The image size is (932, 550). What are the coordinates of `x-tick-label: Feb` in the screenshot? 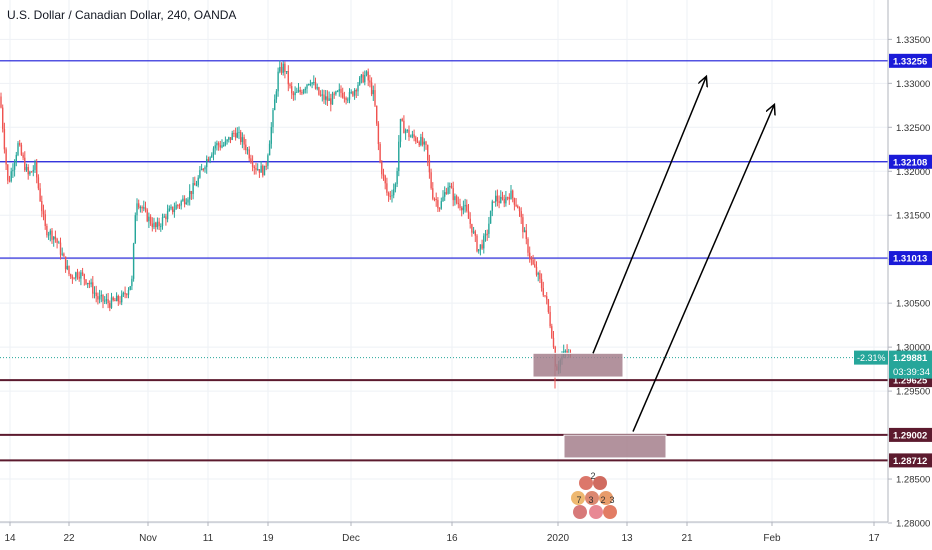 It's located at (772, 538).